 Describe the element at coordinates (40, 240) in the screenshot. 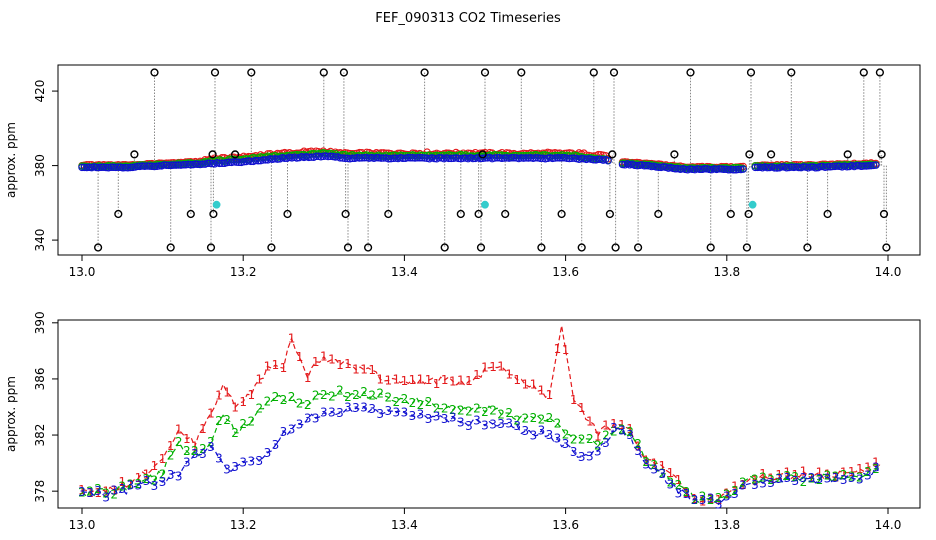

I see `top-y-tick-label: 340` at that location.